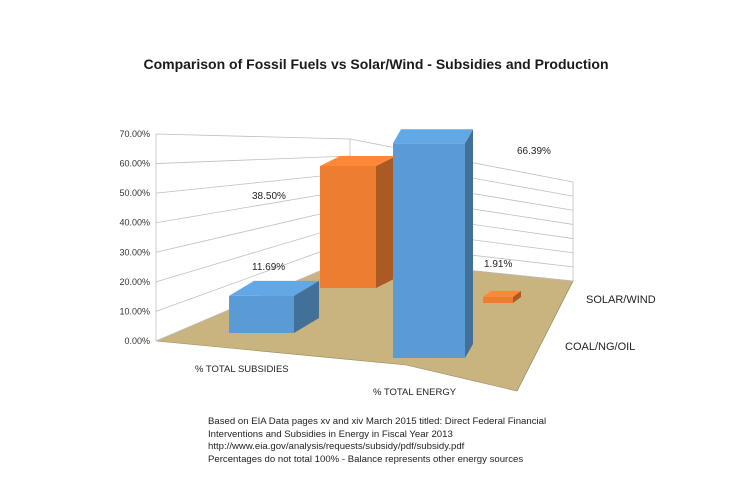 The height and width of the screenshot is (478, 752). Describe the element at coordinates (621, 300) in the screenshot. I see `series-axis-label: SOLAR/WIND` at that location.